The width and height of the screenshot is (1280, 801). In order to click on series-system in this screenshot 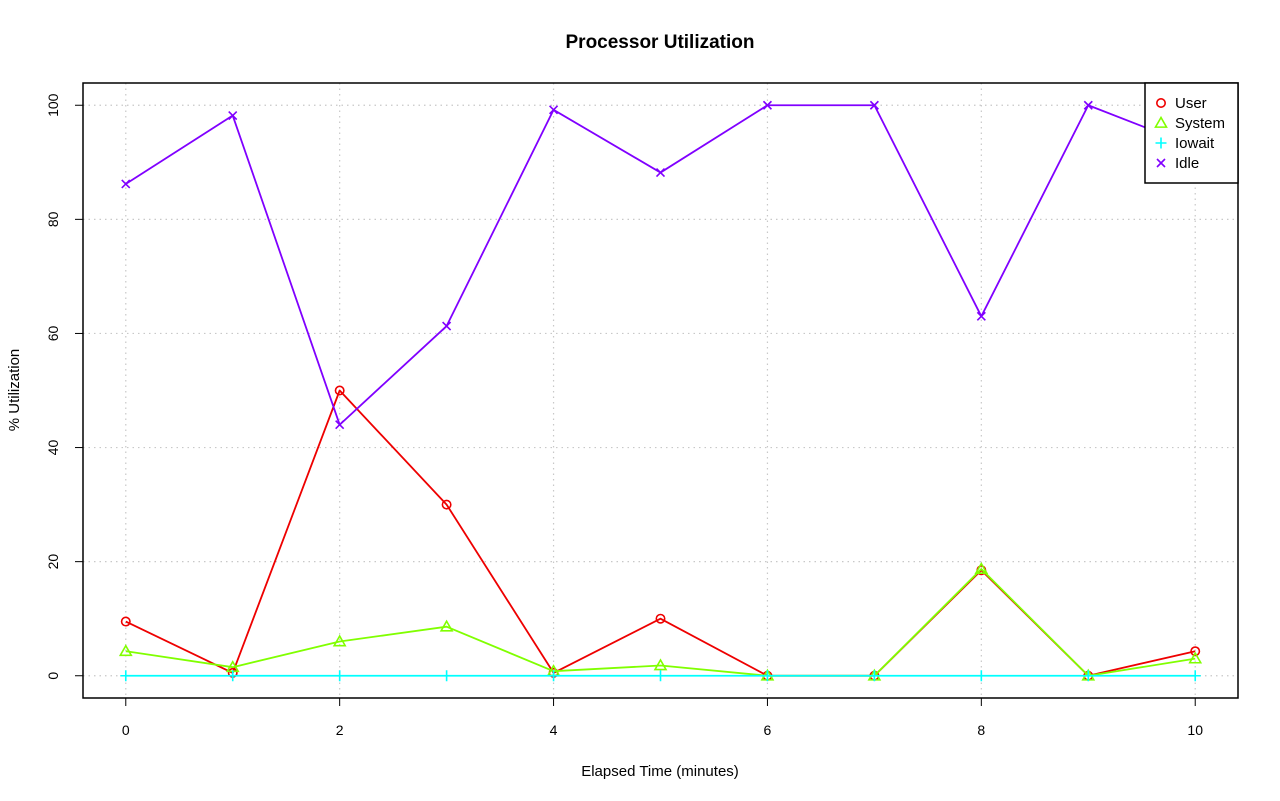, I will do `click(660, 621)`.